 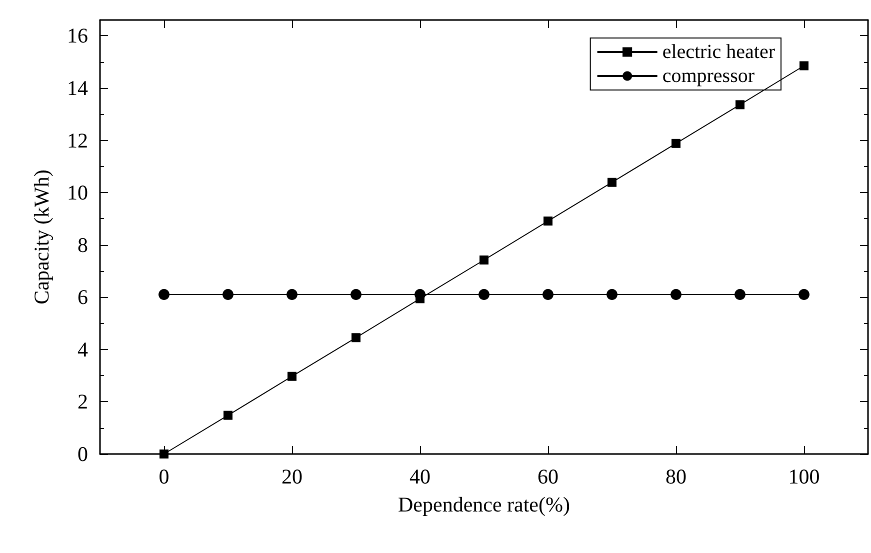 I want to click on y-tick-label: 0, so click(x=83, y=454).